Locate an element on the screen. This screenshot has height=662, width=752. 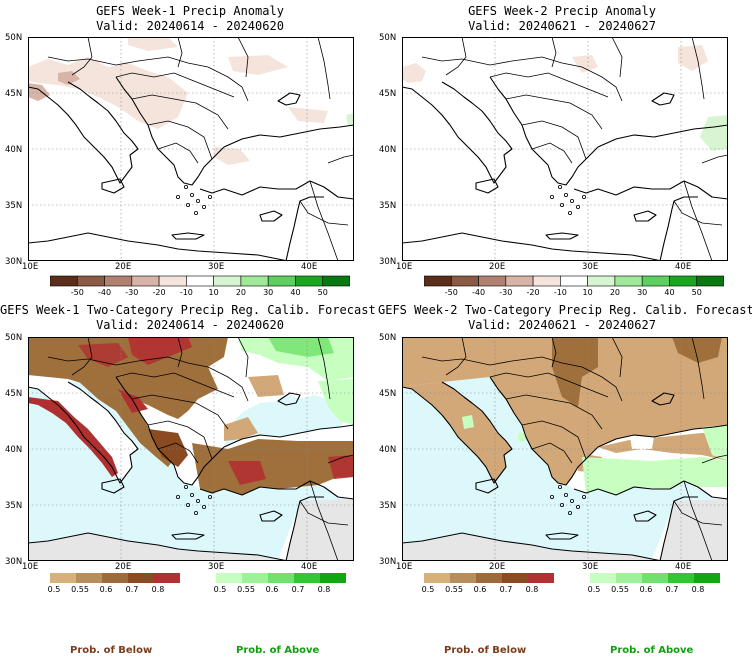
colorbar-tick-label: -50 is located at coordinates (77, 292).